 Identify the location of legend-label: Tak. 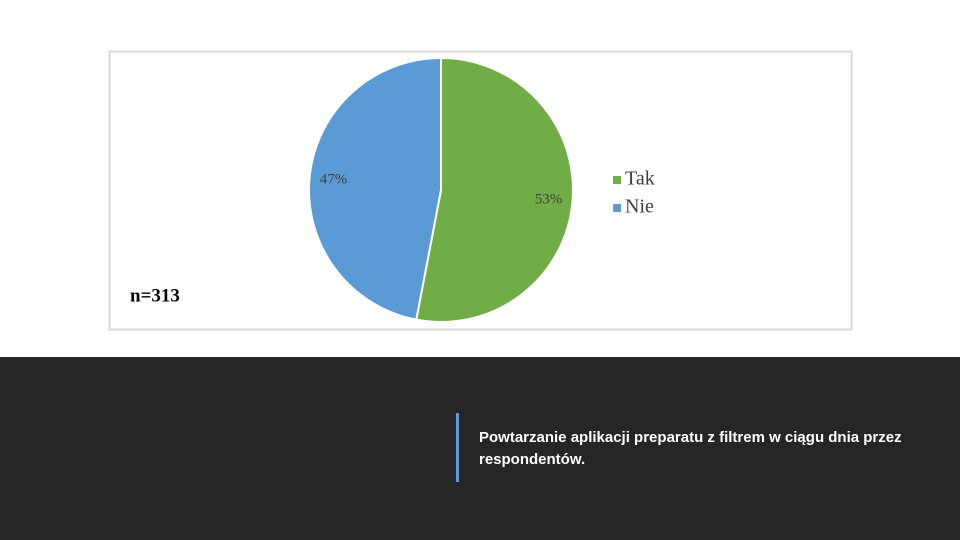
(640, 179).